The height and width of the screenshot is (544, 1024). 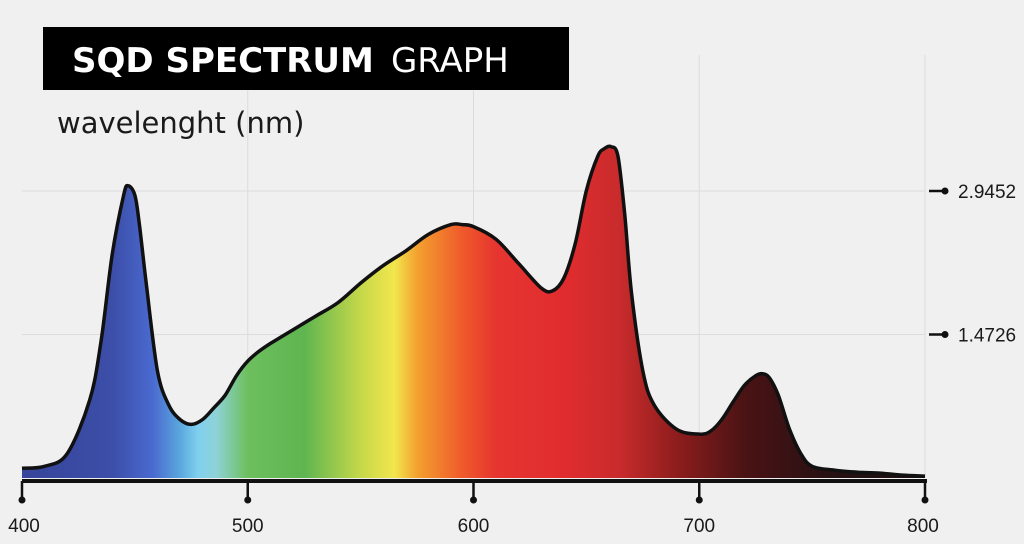 I want to click on title-box: SQD SPECTRUM GRAPH, so click(x=306, y=58).